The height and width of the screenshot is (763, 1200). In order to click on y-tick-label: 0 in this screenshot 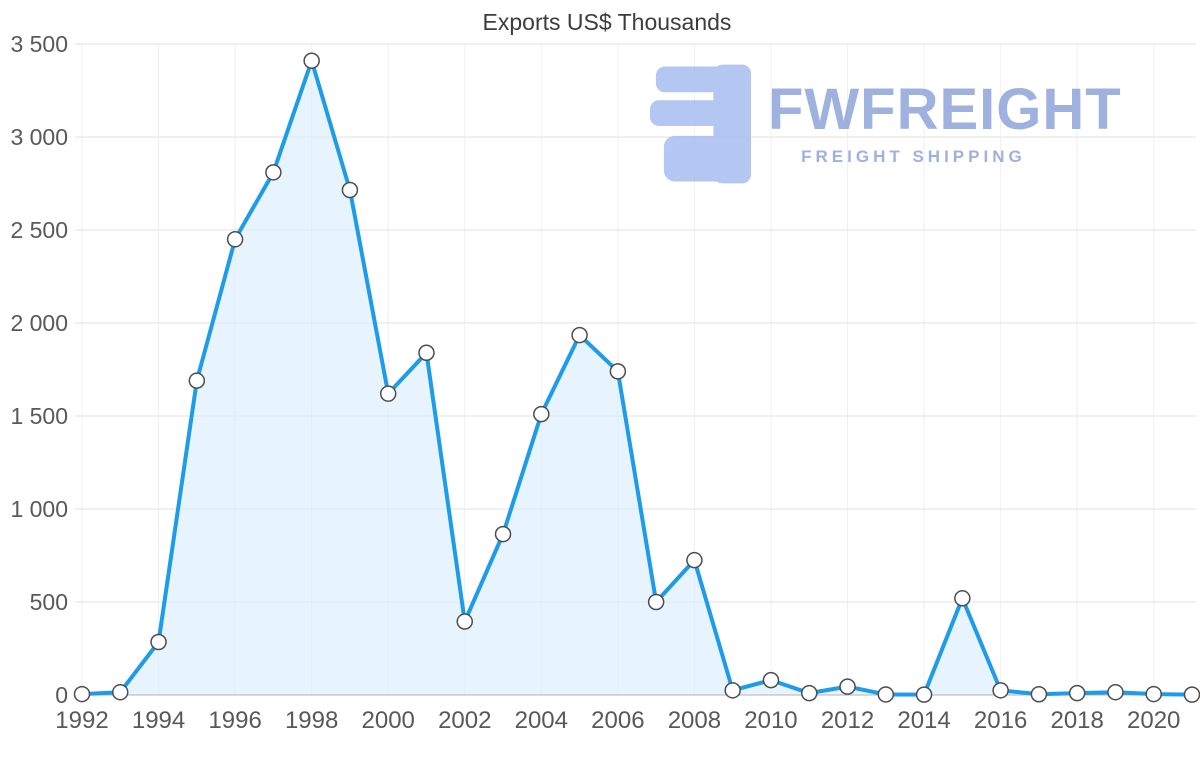, I will do `click(61, 695)`.